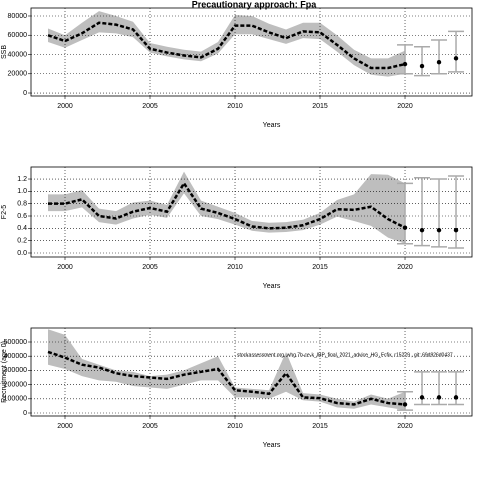 This screenshot has width=480, height=480. Describe the element at coordinates (22, 228) in the screenshot. I see `y-tick-label: 0.4` at that location.